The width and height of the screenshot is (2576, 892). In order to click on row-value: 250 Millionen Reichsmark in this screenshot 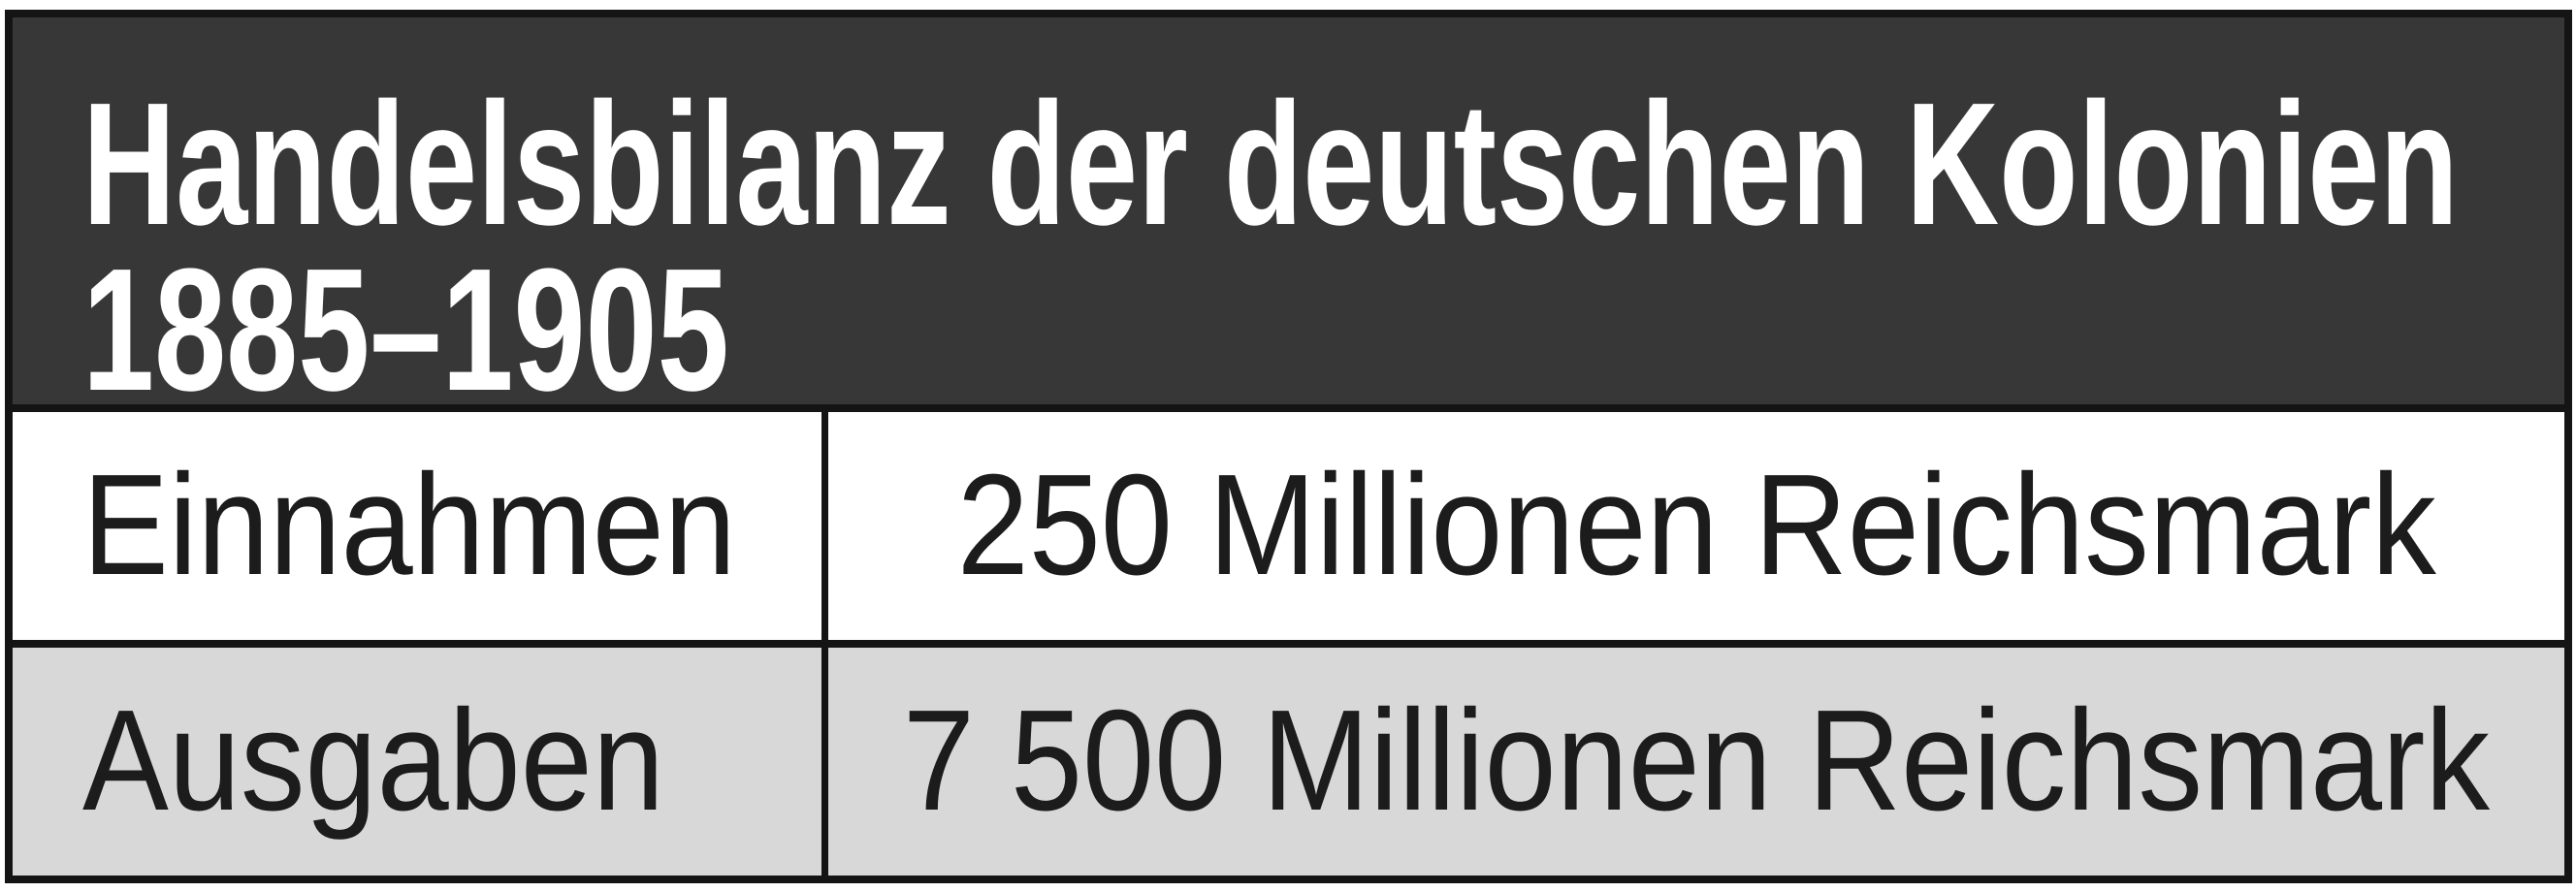, I will do `click(1696, 525)`.